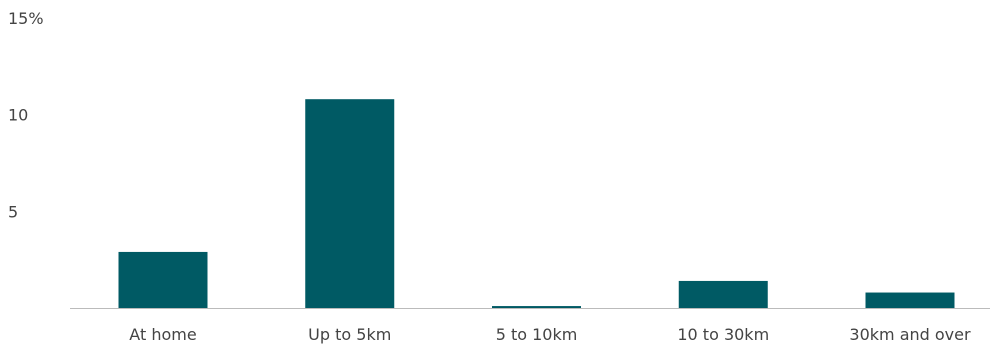 The height and width of the screenshot is (352, 994). Describe the element at coordinates (162, 334) in the screenshot. I see `x-category-label: At home` at that location.